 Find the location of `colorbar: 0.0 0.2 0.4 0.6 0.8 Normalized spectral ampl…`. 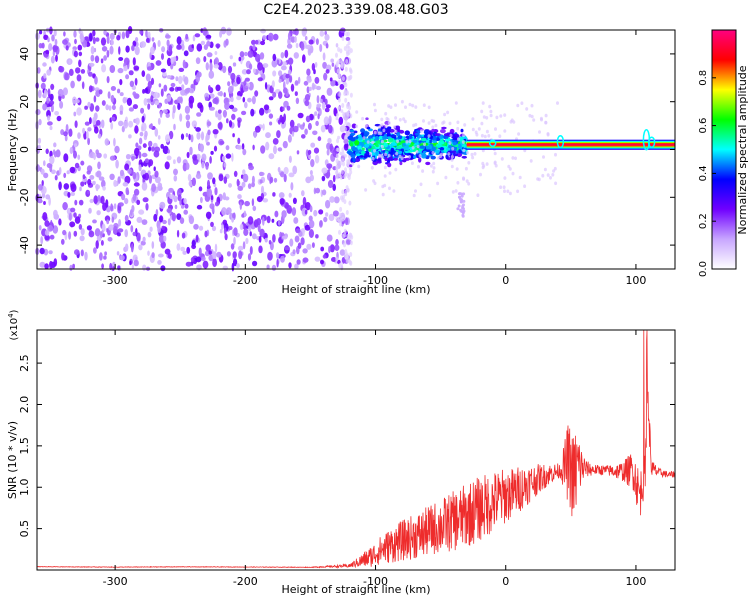

colorbar: 0.0 0.2 0.4 0.6 0.8 Normalized spectral ampl… is located at coordinates (723, 153).